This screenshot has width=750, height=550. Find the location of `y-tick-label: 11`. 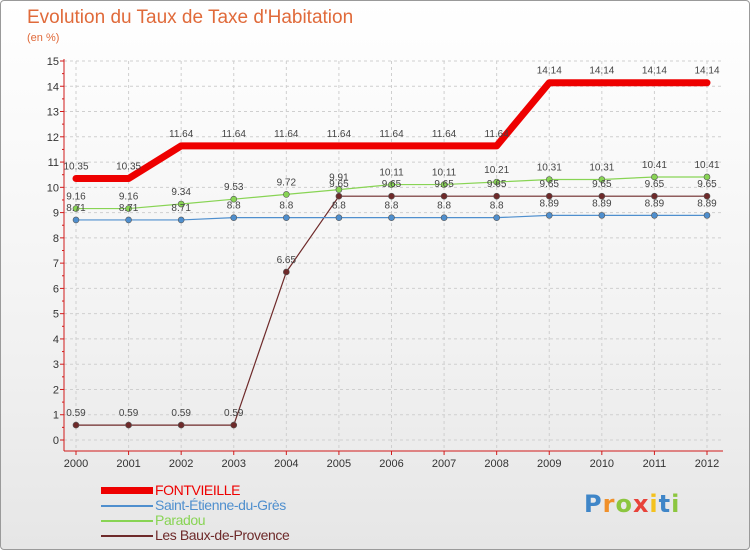

y-tick-label: 11 is located at coordinates (53, 163).